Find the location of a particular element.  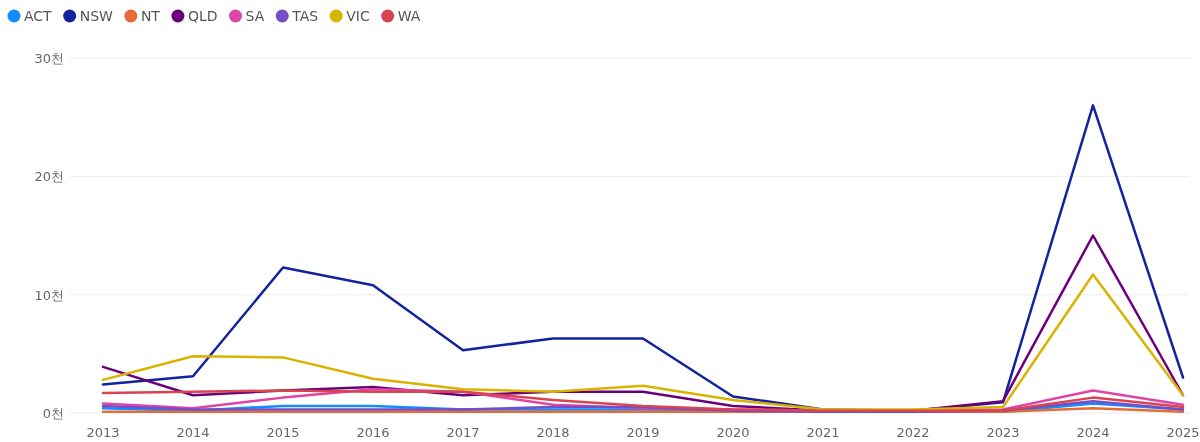

x-tick-label: 2025 is located at coordinates (1183, 432).